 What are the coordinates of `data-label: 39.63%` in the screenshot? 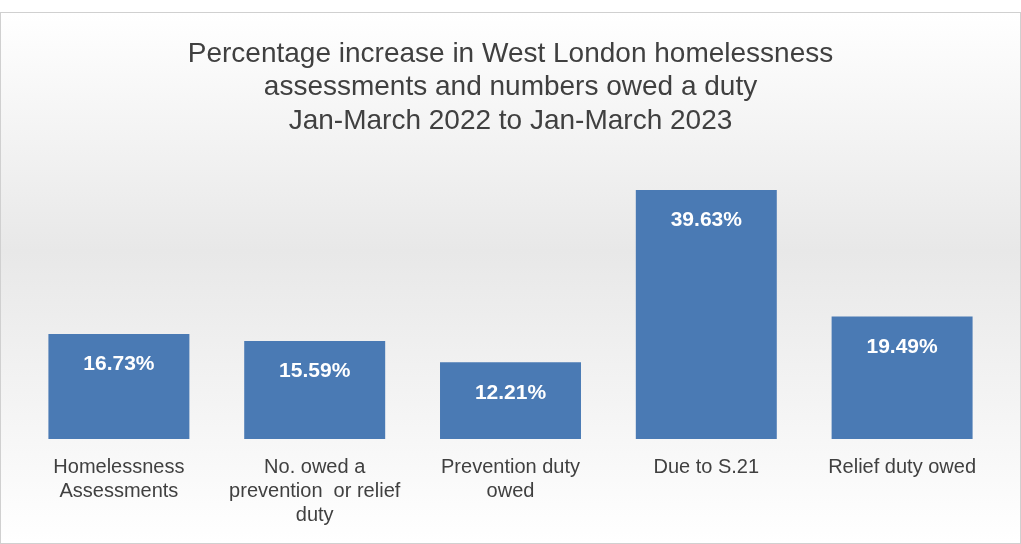 It's located at (706, 219).